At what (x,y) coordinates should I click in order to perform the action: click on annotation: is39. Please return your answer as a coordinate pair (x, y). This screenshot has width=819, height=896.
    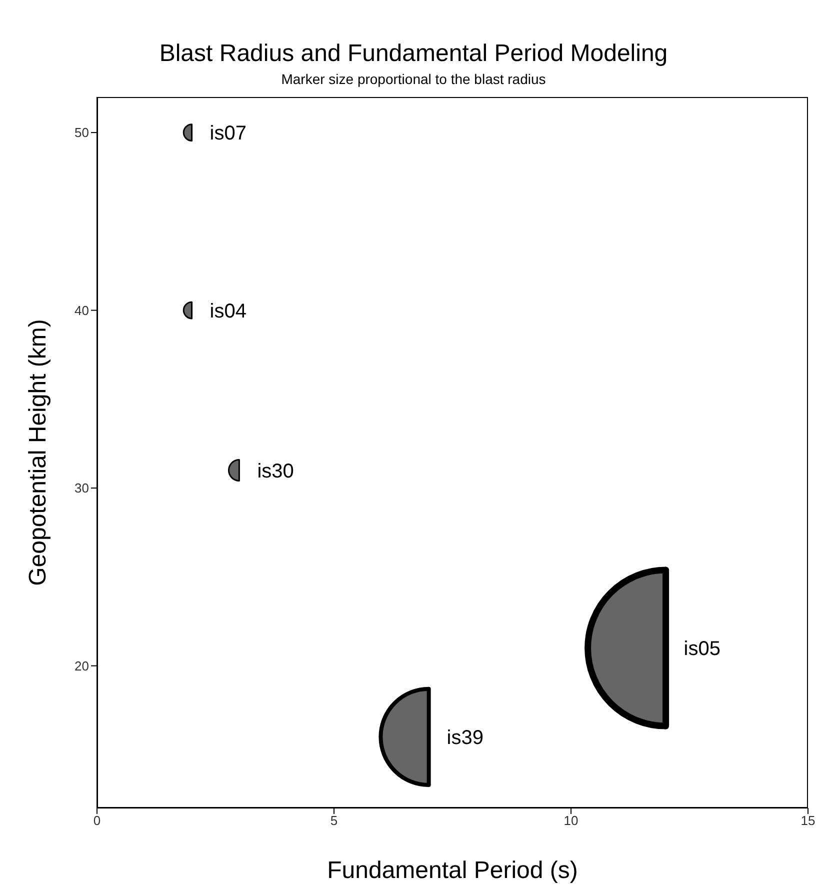
    Looking at the image, I should click on (465, 738).